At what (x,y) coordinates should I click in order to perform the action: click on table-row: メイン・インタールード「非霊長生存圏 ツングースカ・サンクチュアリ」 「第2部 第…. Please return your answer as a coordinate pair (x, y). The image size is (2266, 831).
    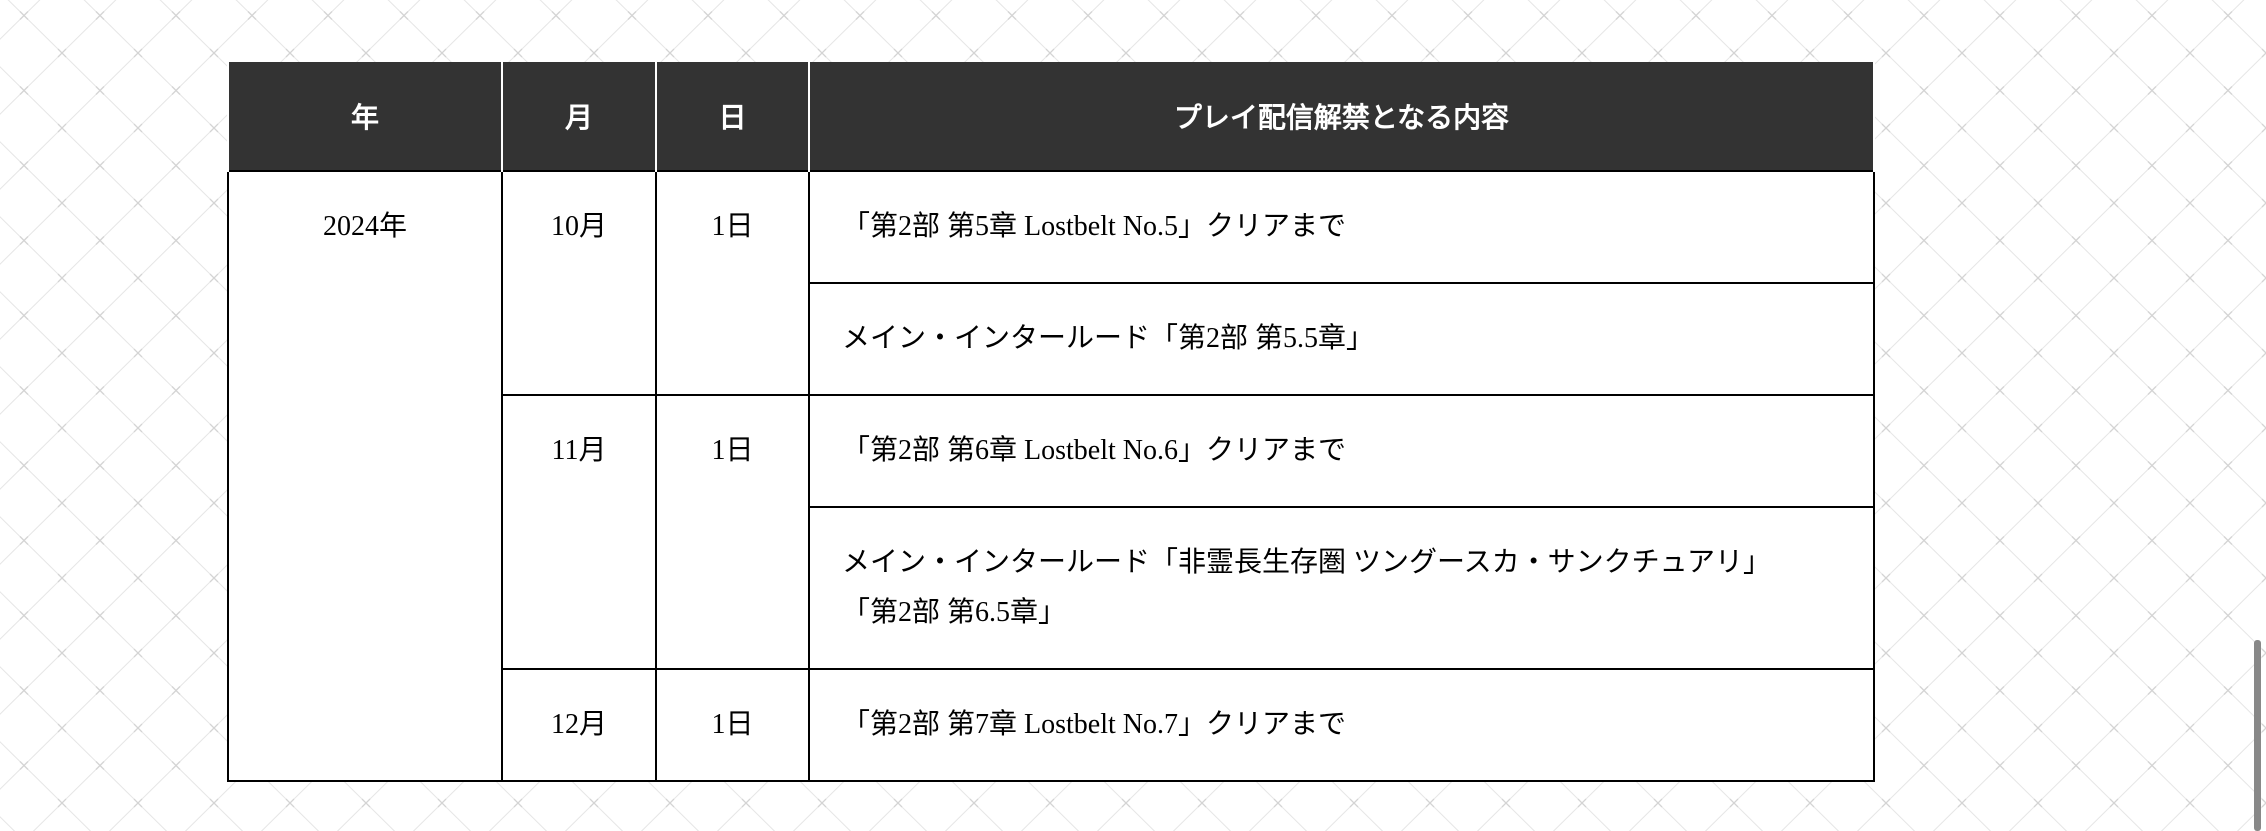
    Looking at the image, I should click on (1051, 588).